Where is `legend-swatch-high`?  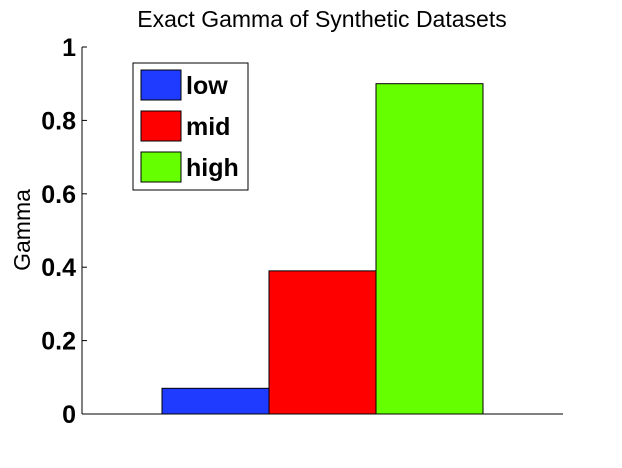 legend-swatch-high is located at coordinates (161, 167).